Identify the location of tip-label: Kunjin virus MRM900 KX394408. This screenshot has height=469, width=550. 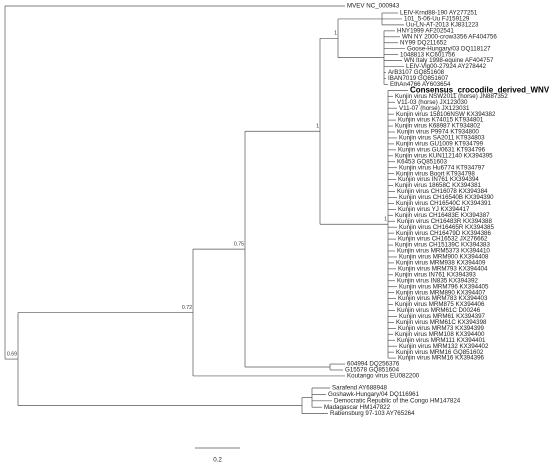
(444, 257).